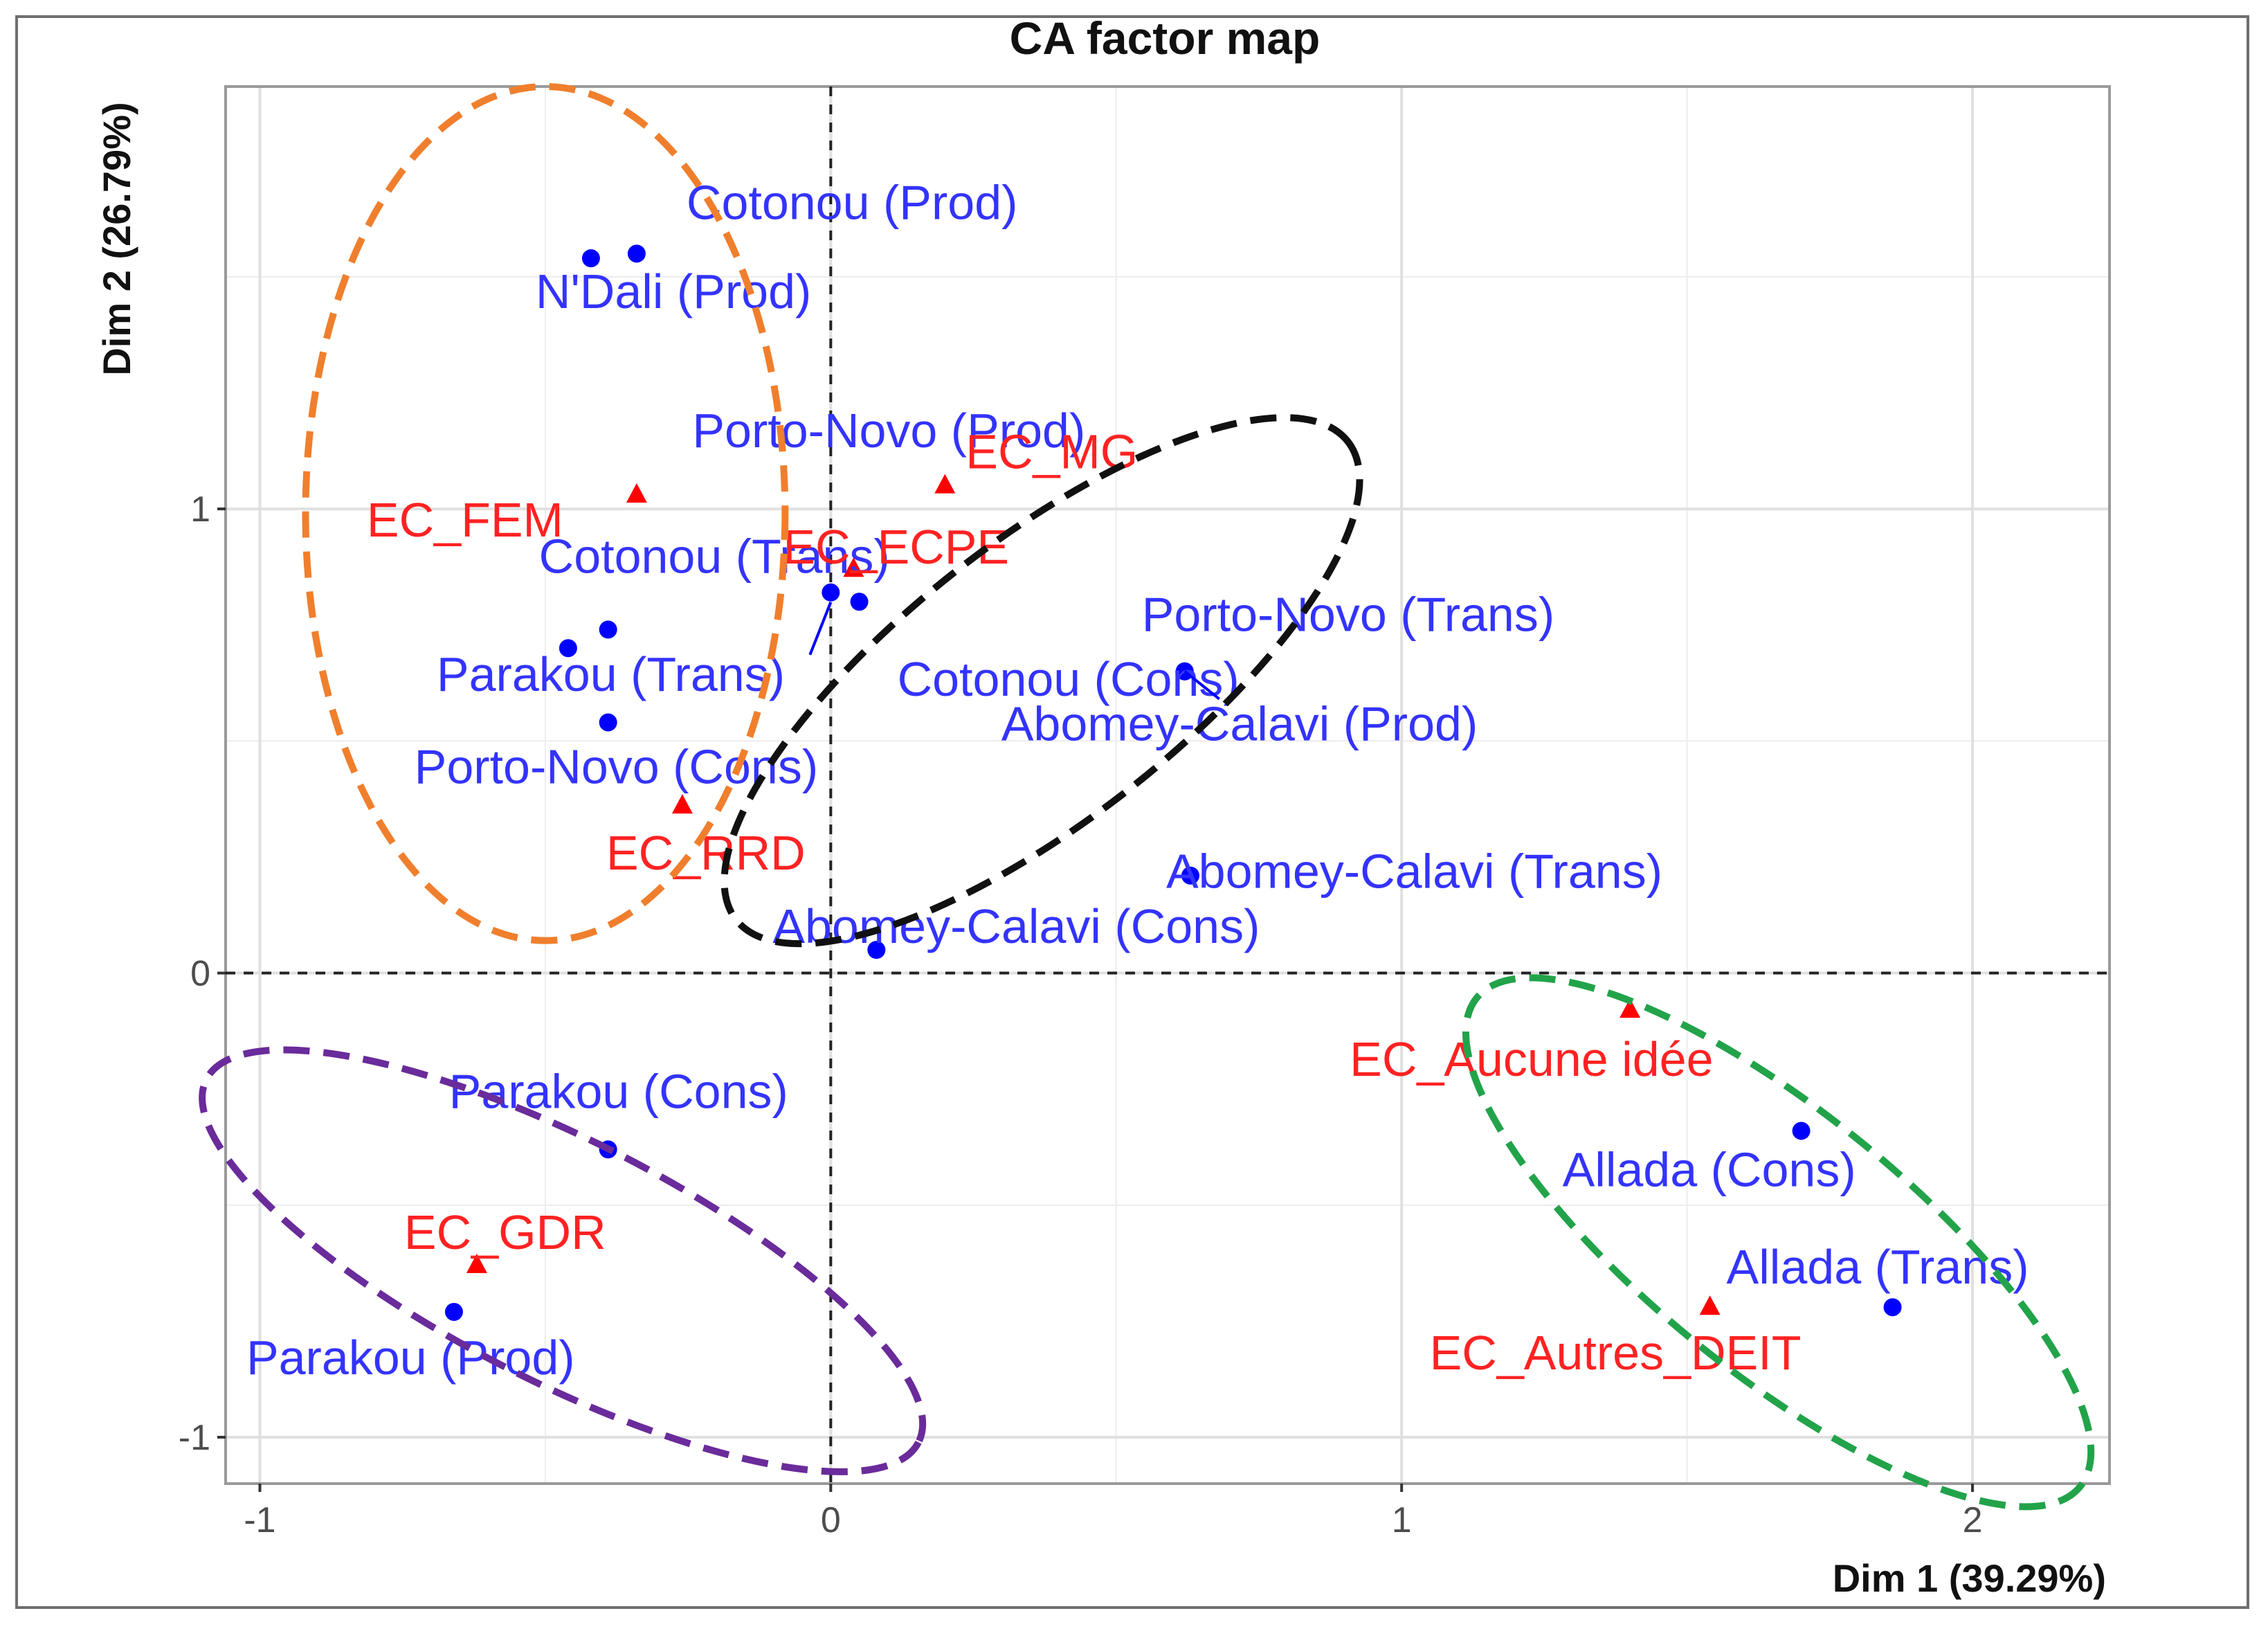 The width and height of the screenshot is (2268, 1629). I want to click on point-label: Abomey-Calavi (Trans), so click(1414, 872).